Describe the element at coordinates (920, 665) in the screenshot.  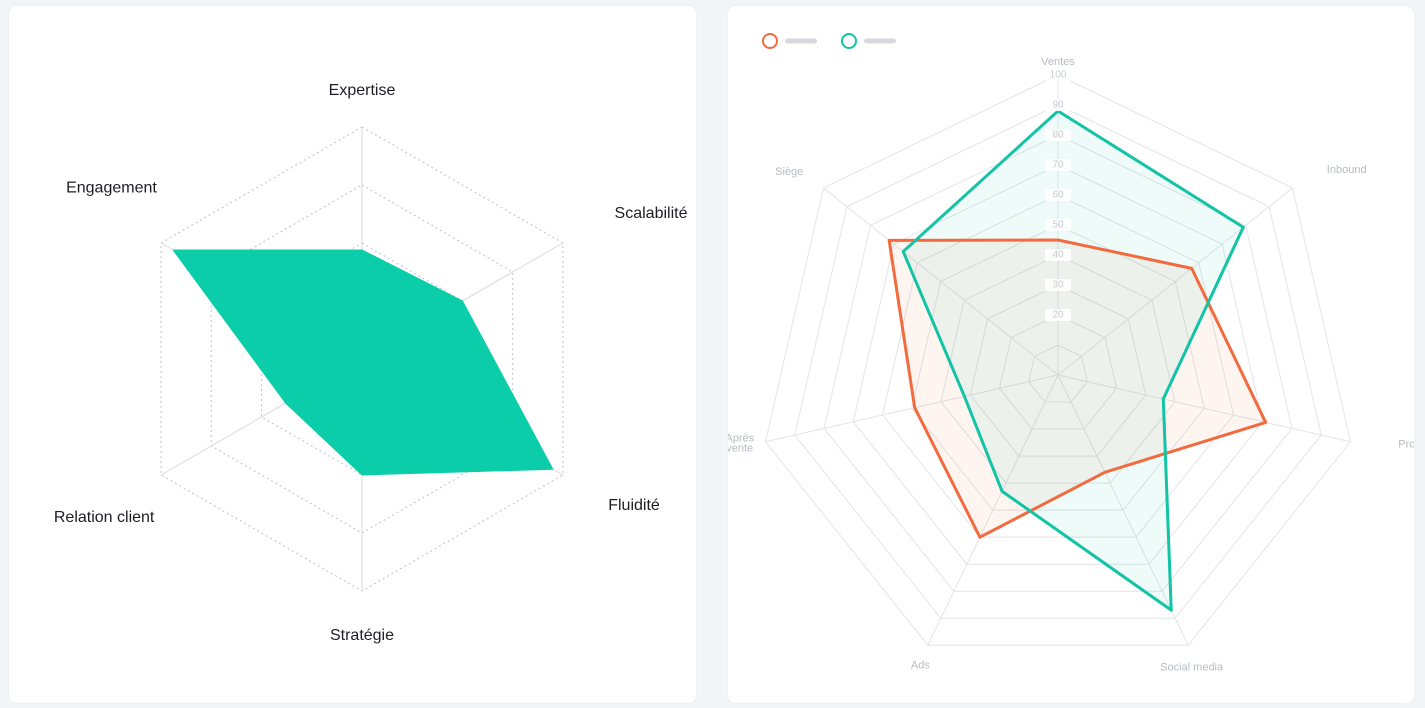
I see `axis-label-ads: Ads` at that location.